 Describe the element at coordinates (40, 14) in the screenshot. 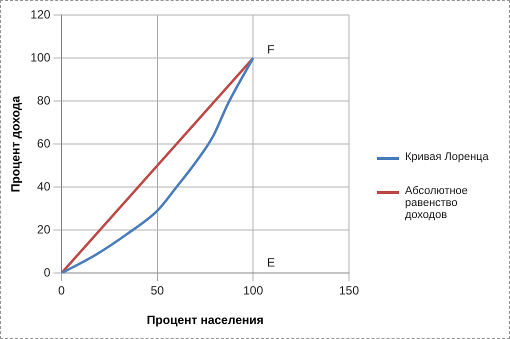

I see `y-tick-label: 120` at that location.